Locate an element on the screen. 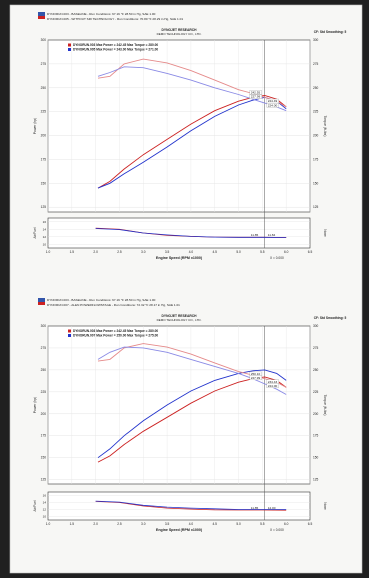  cursor-annotation: 250.10 is located at coordinates (256, 374).